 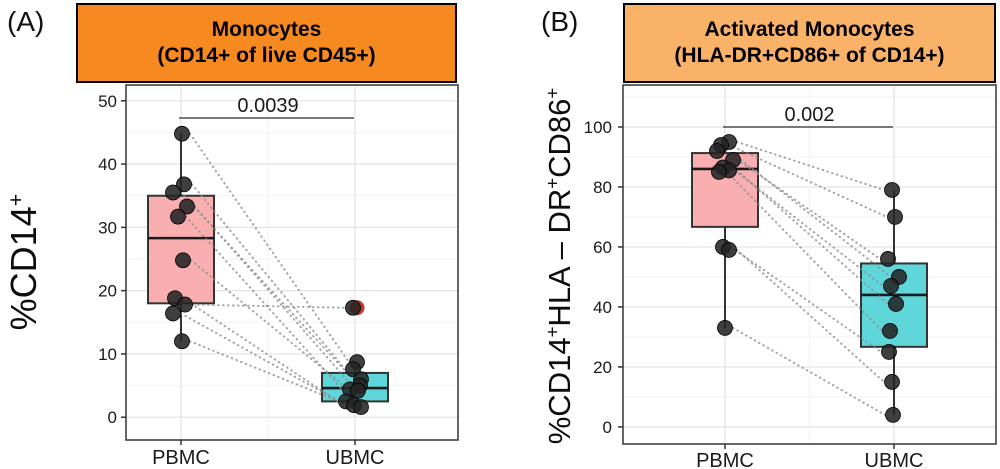 I want to click on panel-b-subtitle: (HLA-DR+CD86+ of CD14+), so click(x=809, y=55).